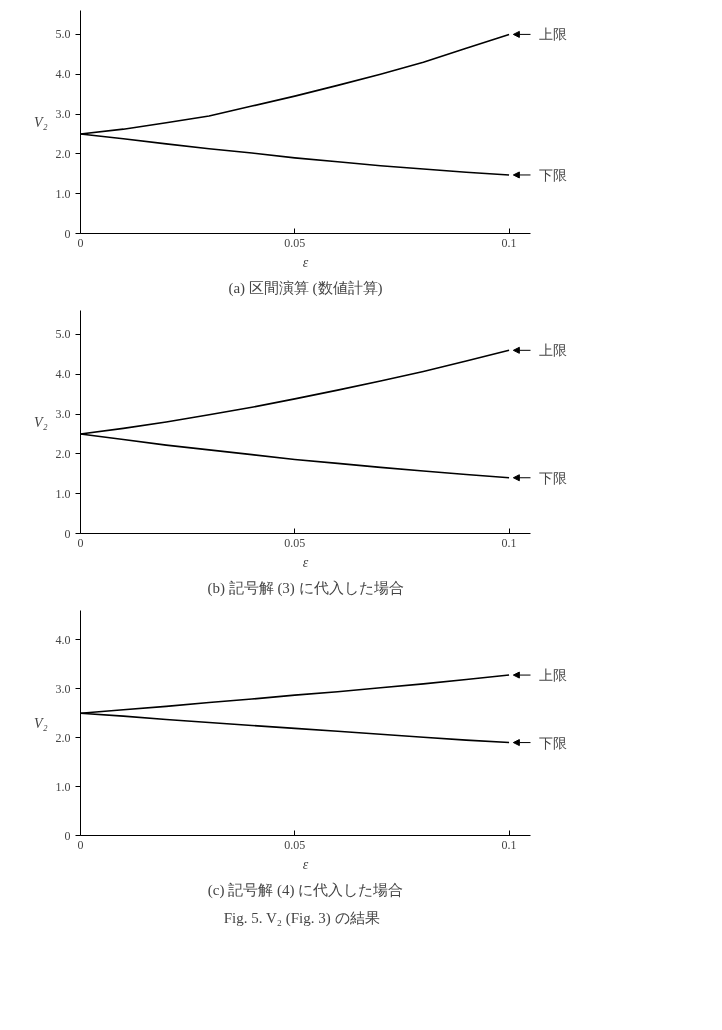 This screenshot has height=1030, width=722. Describe the element at coordinates (305, 890) in the screenshot. I see `text: (c) 記号解 (4) に代入した場合` at that location.